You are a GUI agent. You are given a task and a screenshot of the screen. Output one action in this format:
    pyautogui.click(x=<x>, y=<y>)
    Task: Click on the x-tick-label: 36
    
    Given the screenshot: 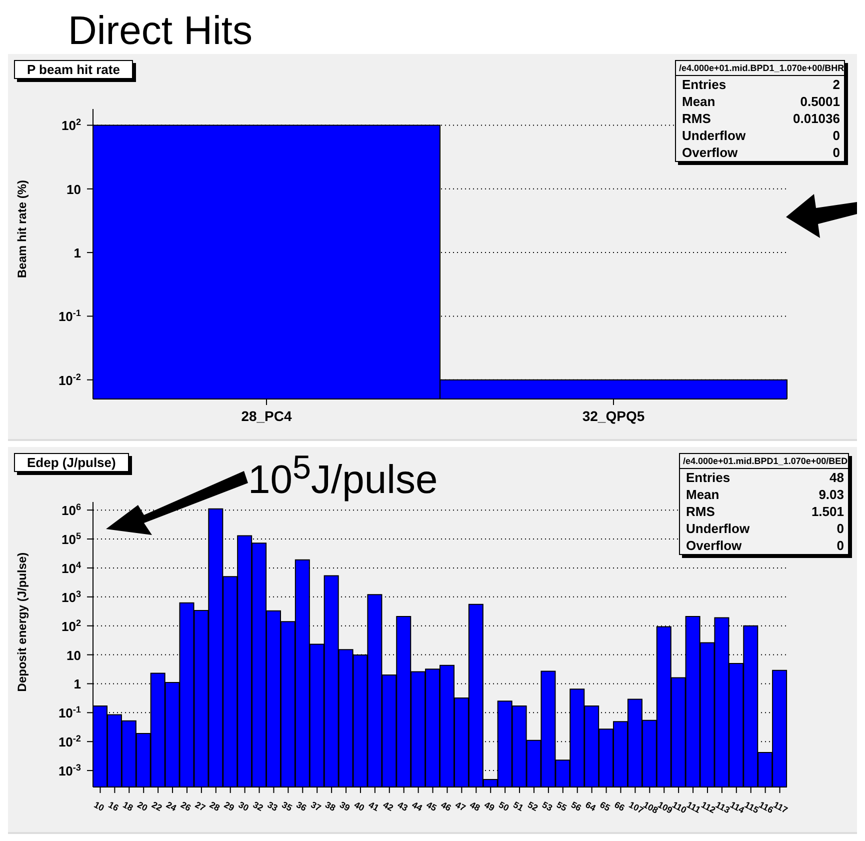 What is the action you would take?
    pyautogui.click(x=301, y=807)
    